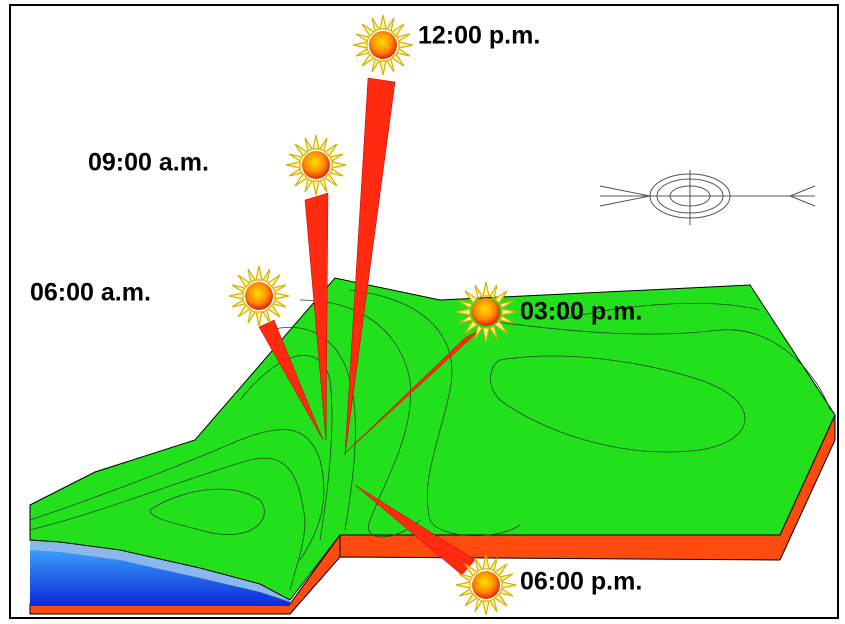  I want to click on time-label: 09:00 a.m., so click(148, 163).